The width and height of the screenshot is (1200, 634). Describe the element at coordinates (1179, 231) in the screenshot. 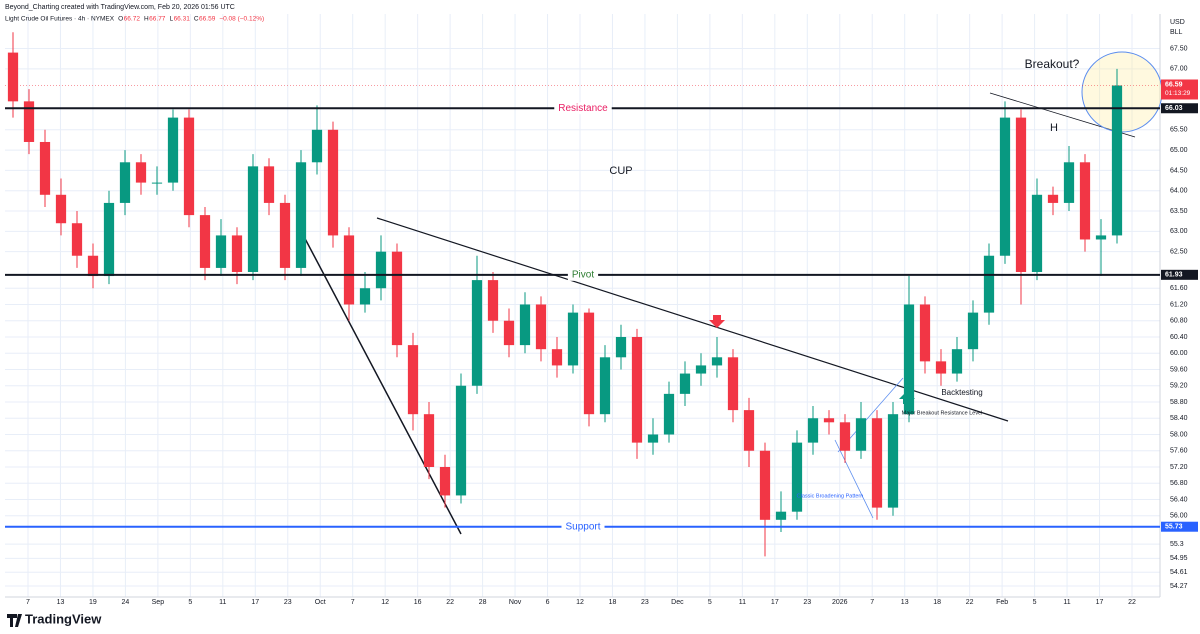

I see `y-tick-label: 63.00` at that location.